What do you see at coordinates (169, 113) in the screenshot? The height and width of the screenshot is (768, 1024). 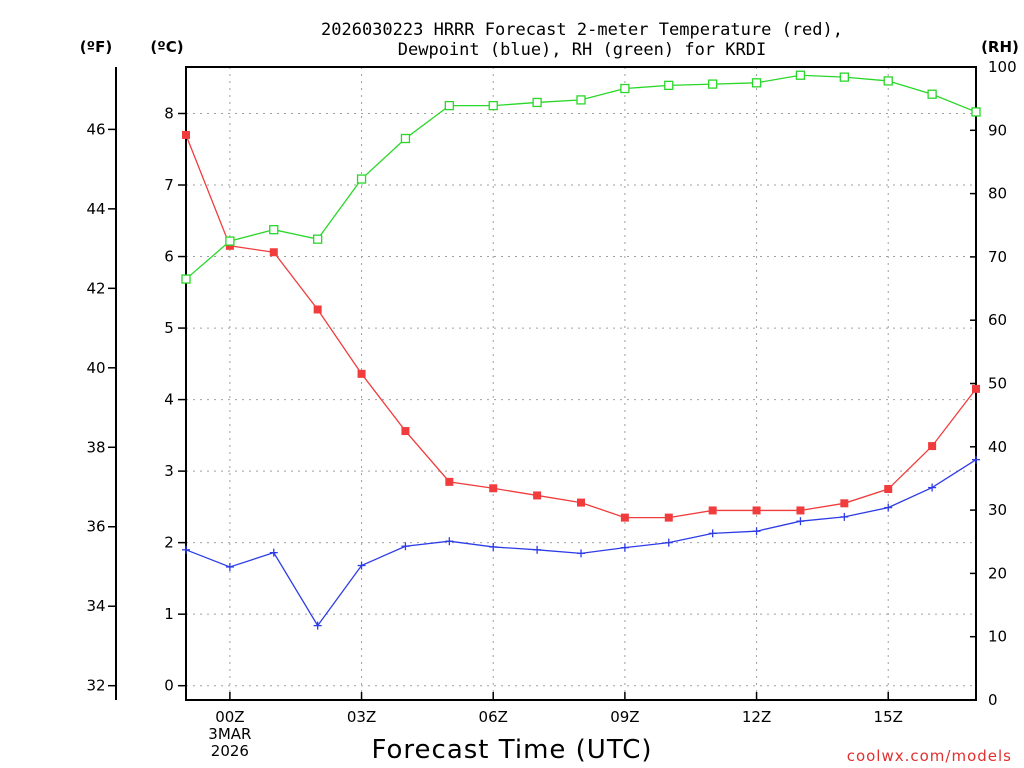 I see `celsius-tick-label: 8` at bounding box center [169, 113].